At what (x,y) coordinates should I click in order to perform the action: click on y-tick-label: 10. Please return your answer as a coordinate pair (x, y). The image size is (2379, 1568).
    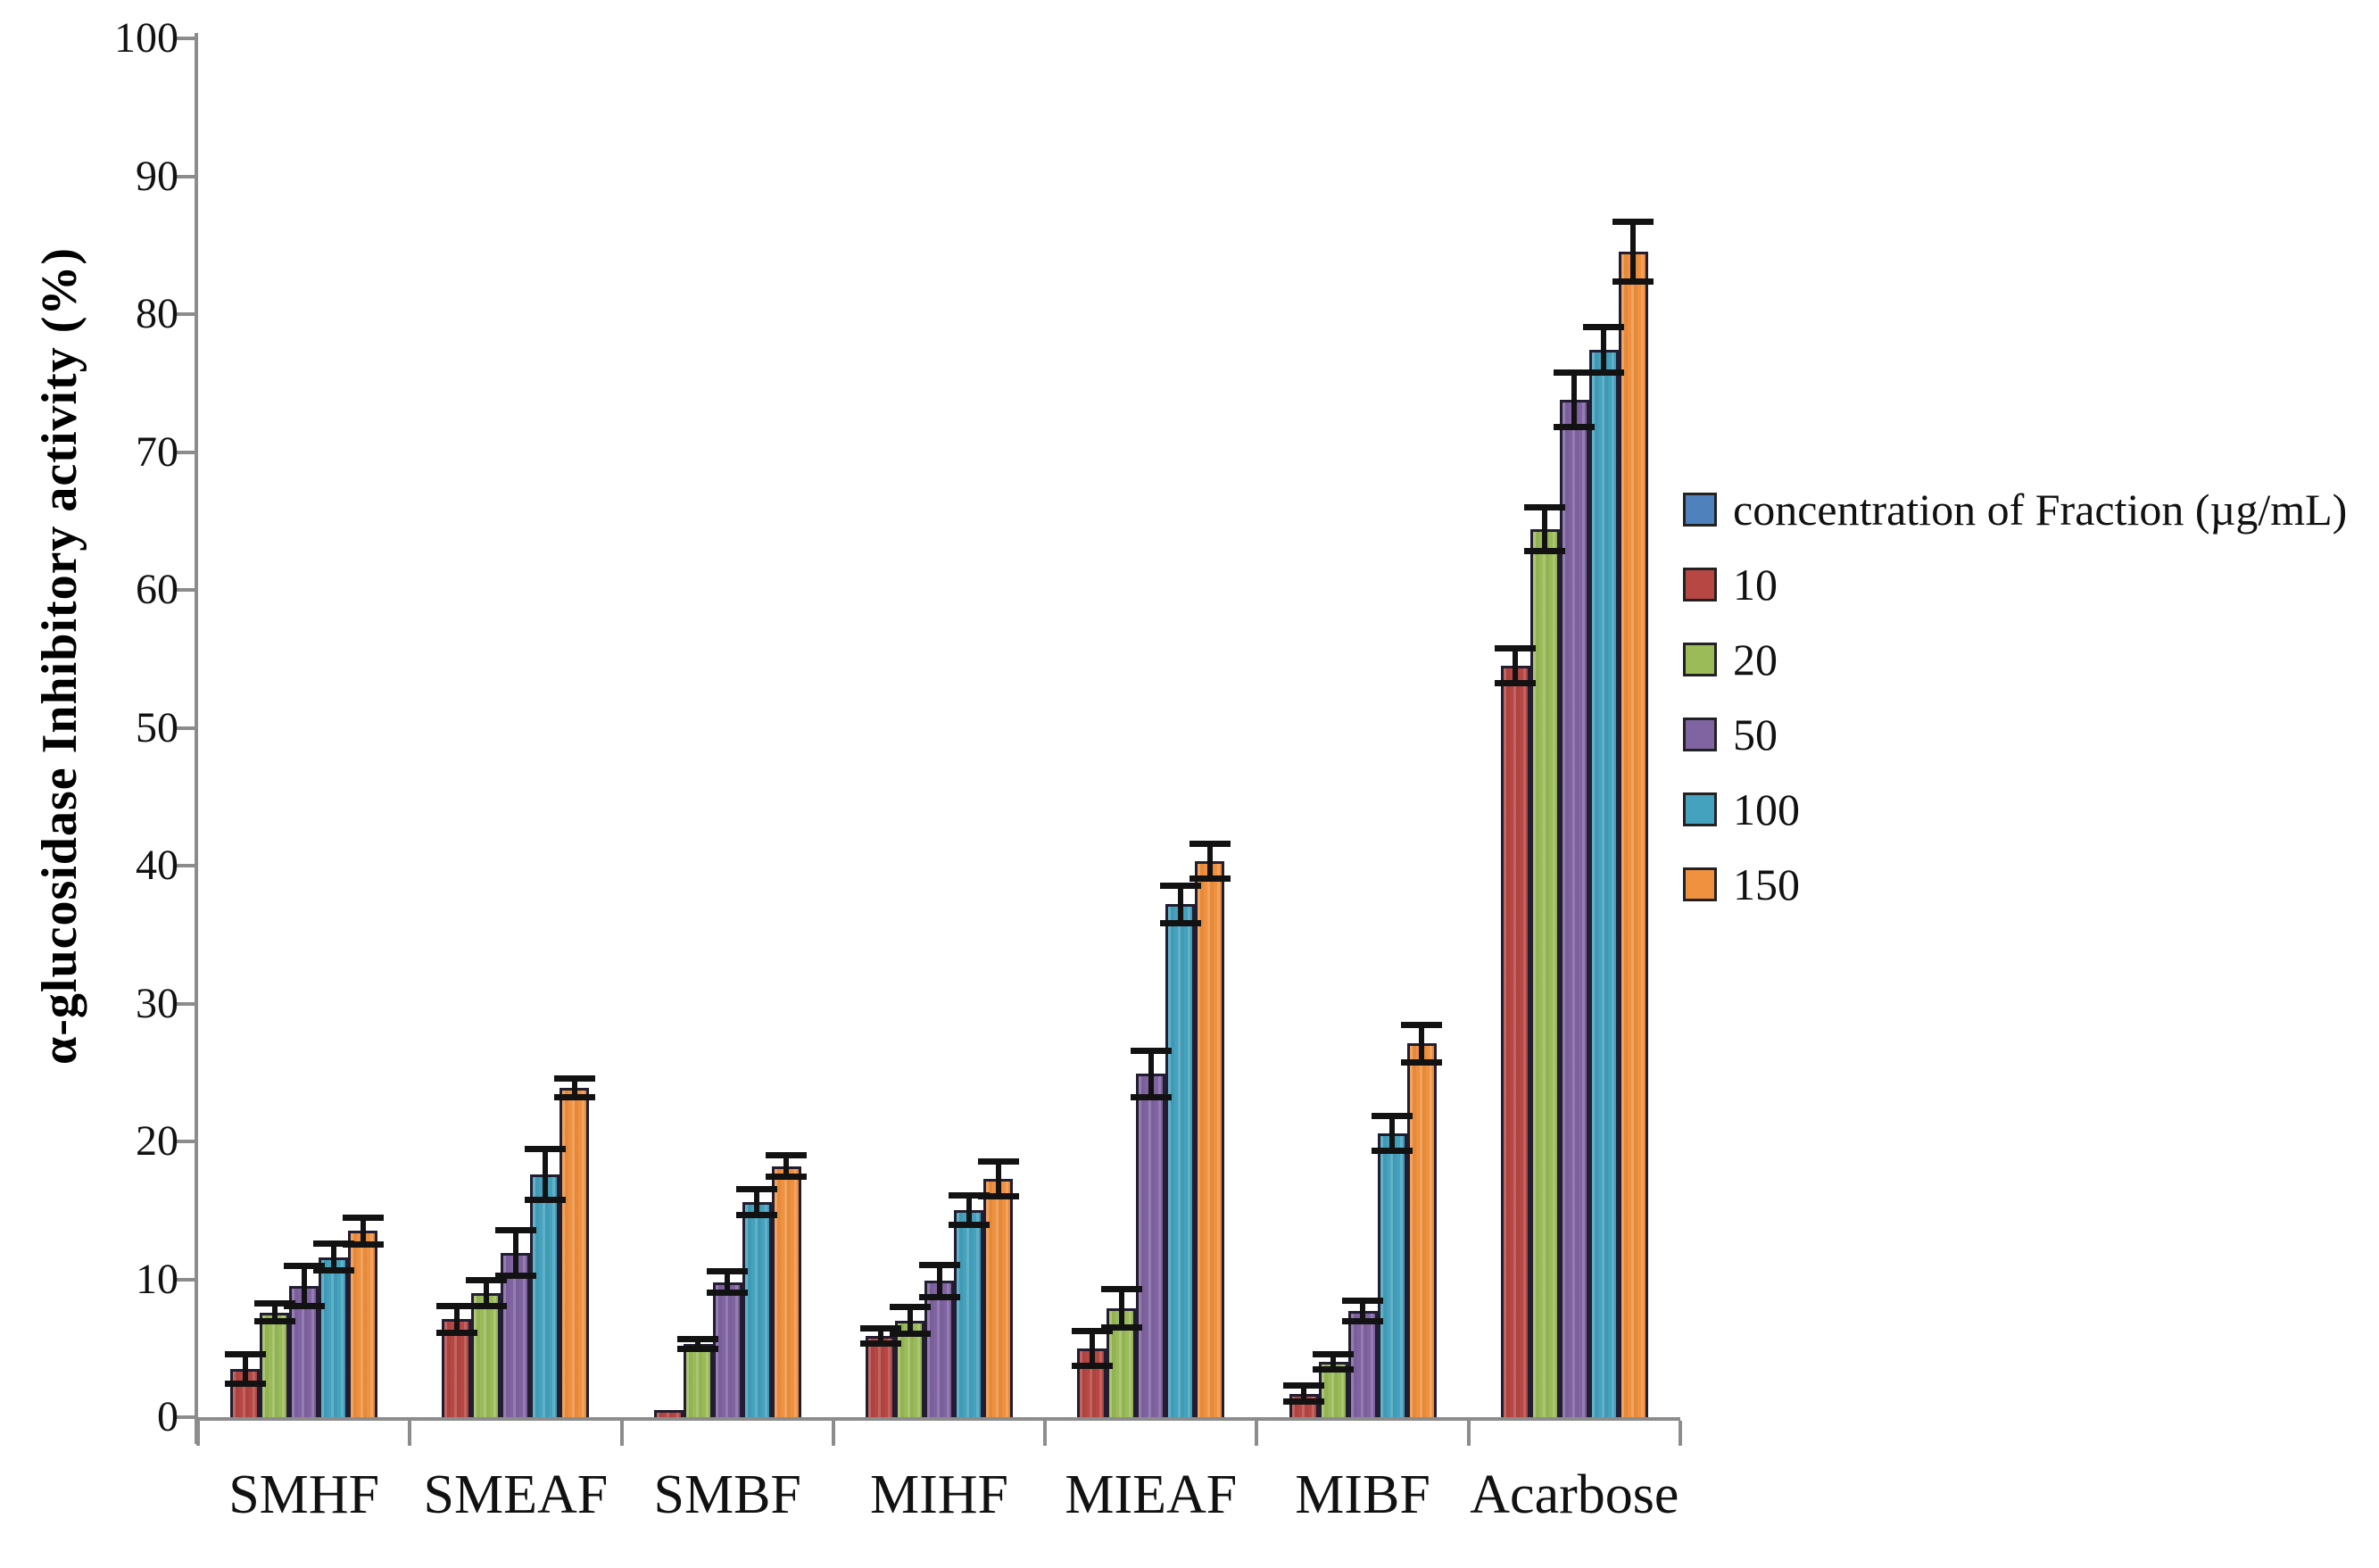
    Looking at the image, I should click on (157, 1279).